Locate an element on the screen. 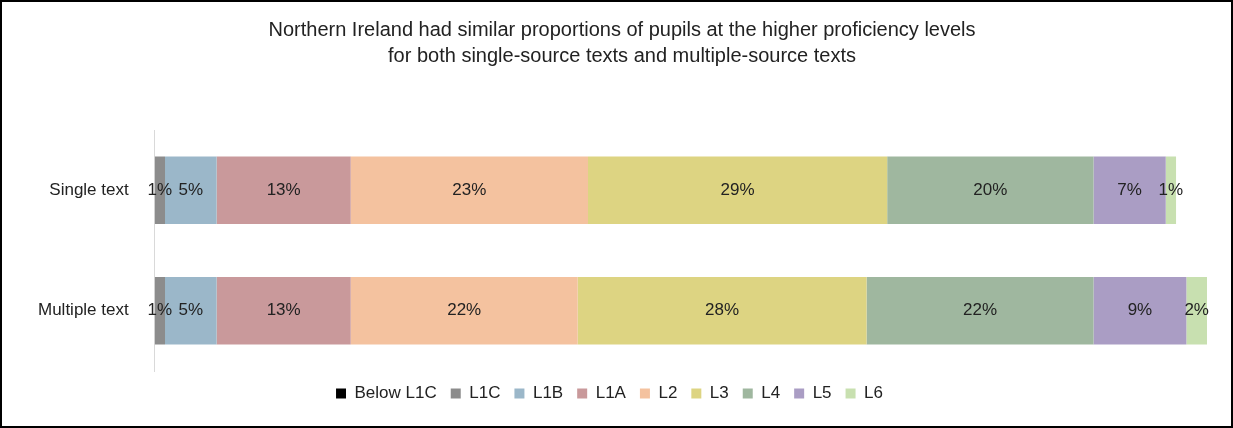 This screenshot has height=428, width=1233. legend-label: L5 is located at coordinates (822, 393).